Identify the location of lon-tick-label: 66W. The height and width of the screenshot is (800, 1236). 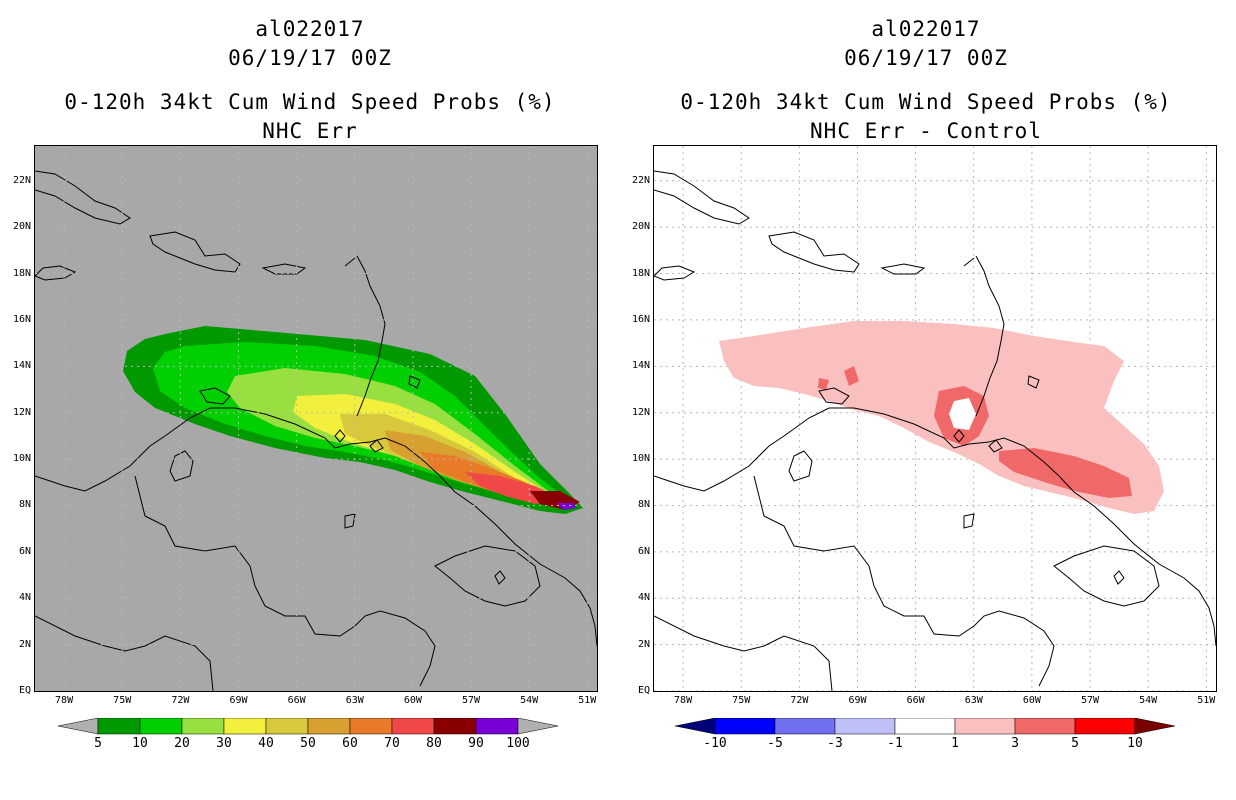
(296, 700).